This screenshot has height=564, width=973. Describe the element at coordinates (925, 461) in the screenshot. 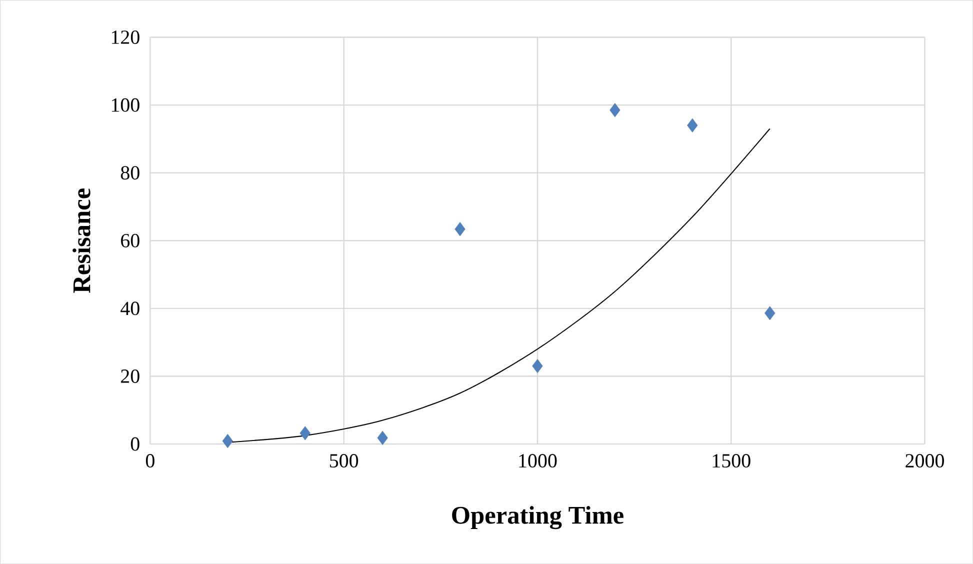

I see `x-tick-label: 2000` at that location.